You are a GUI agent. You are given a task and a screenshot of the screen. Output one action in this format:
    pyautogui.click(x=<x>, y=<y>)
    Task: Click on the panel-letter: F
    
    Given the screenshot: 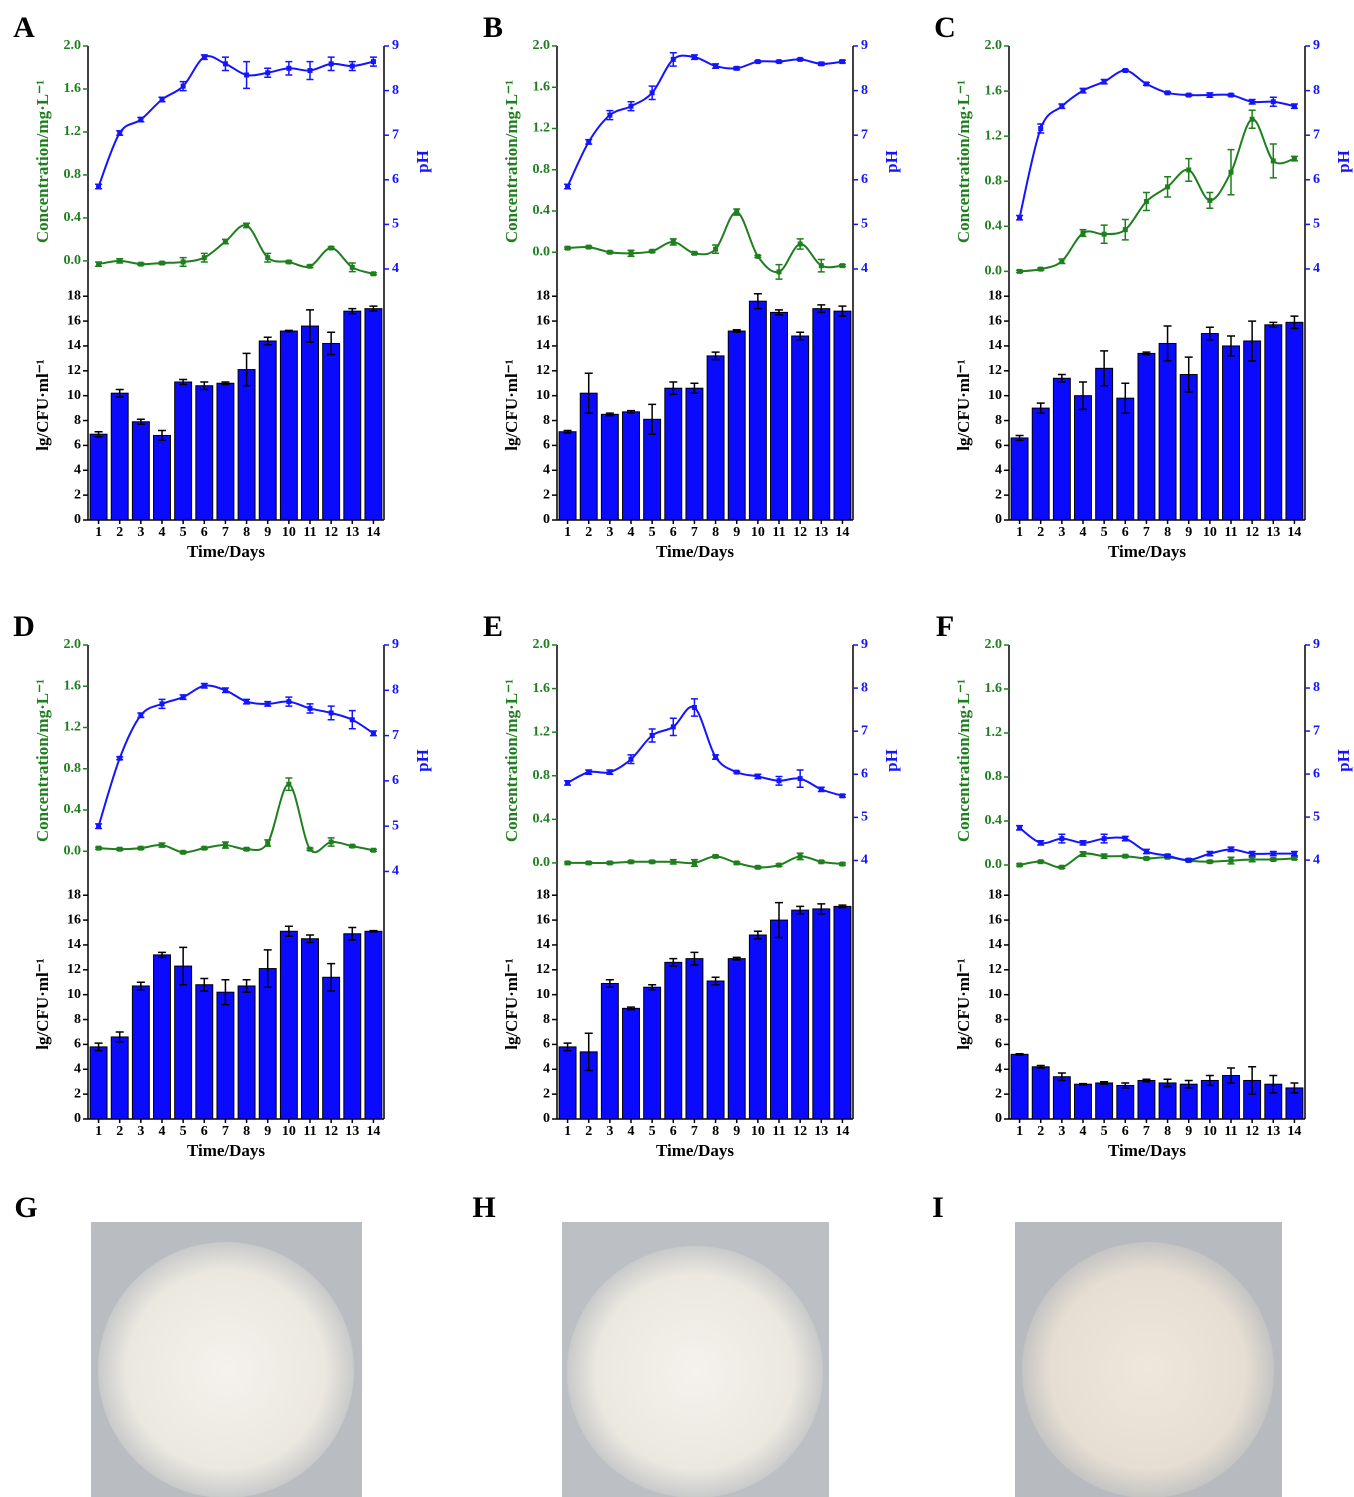 What is the action you would take?
    pyautogui.click(x=945, y=626)
    